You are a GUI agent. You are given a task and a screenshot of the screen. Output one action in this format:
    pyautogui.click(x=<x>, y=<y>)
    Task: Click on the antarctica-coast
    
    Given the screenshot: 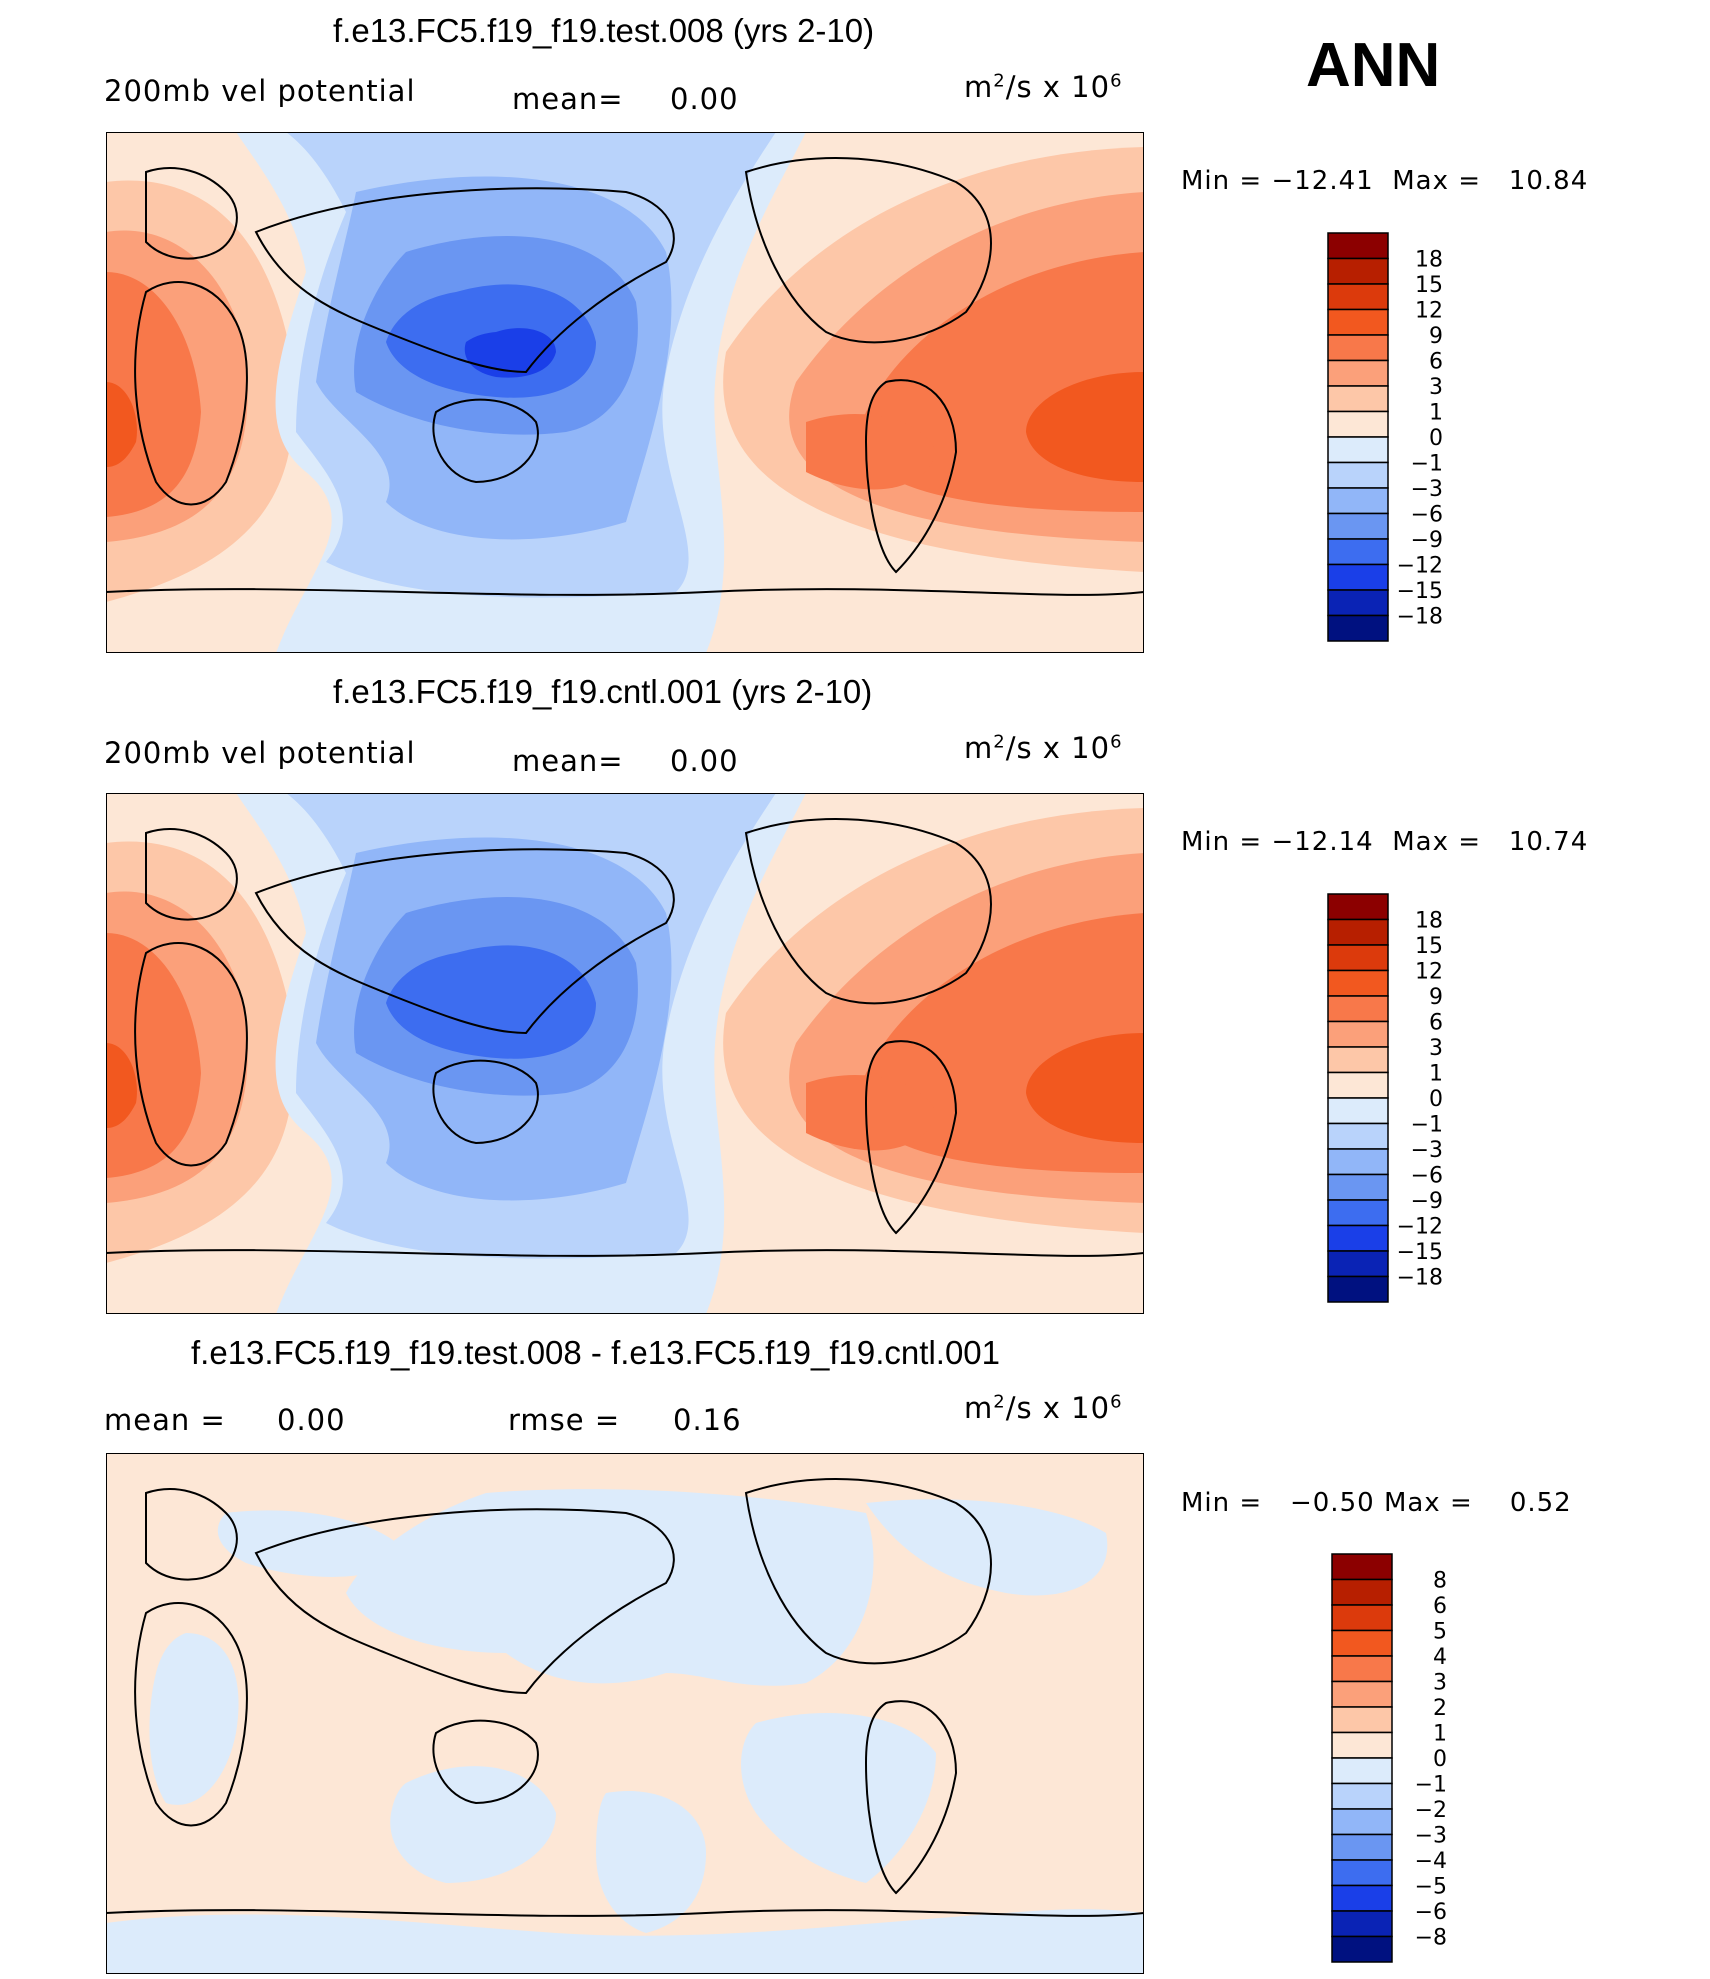 What is the action you would take?
    pyautogui.click(x=625, y=1913)
    